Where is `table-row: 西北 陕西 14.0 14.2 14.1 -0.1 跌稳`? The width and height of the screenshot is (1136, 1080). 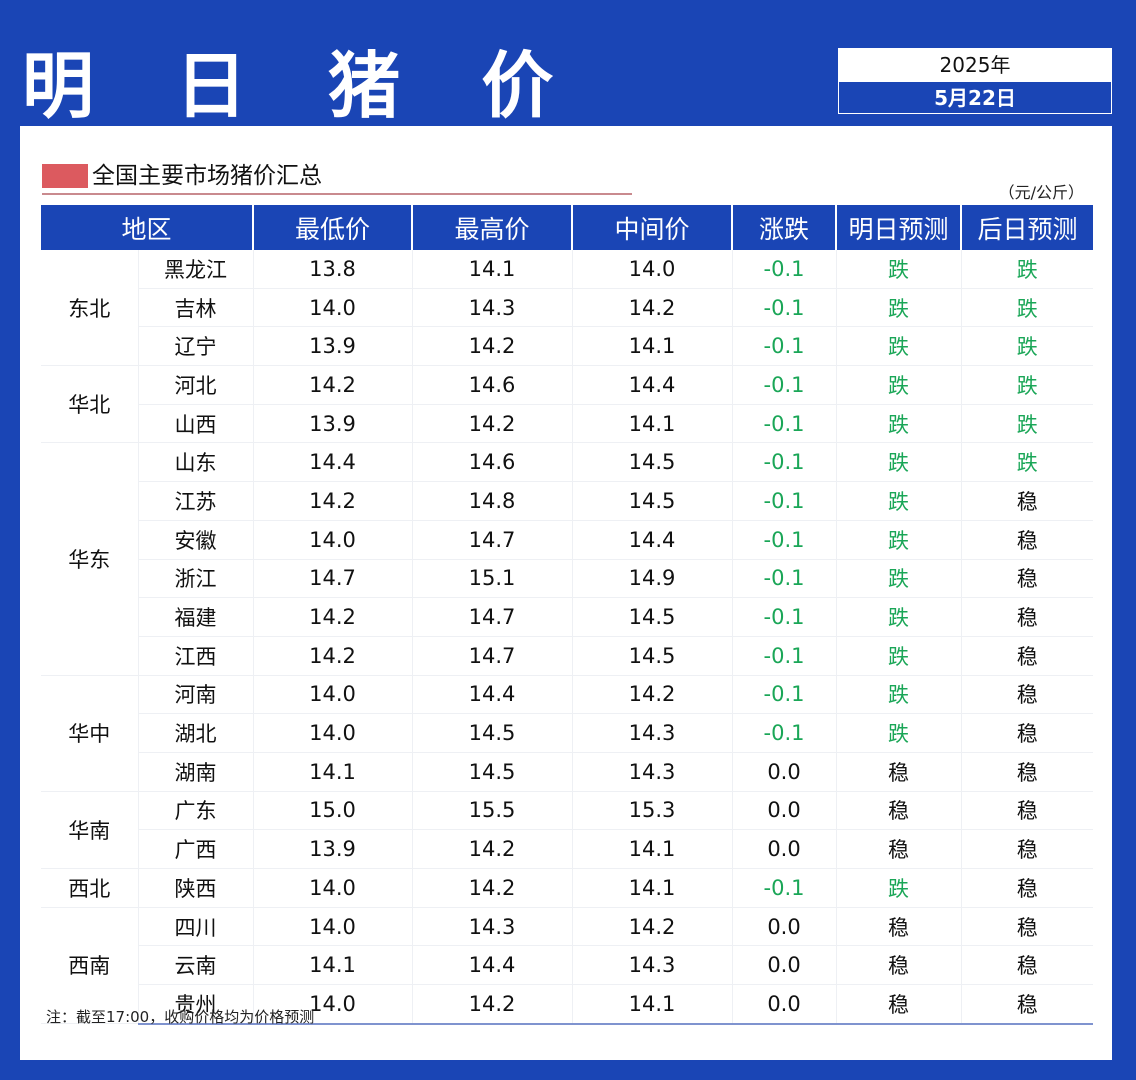
table-row: 西北 陕西 14.0 14.2 14.1 -0.1 跌稳 is located at coordinates (567, 888).